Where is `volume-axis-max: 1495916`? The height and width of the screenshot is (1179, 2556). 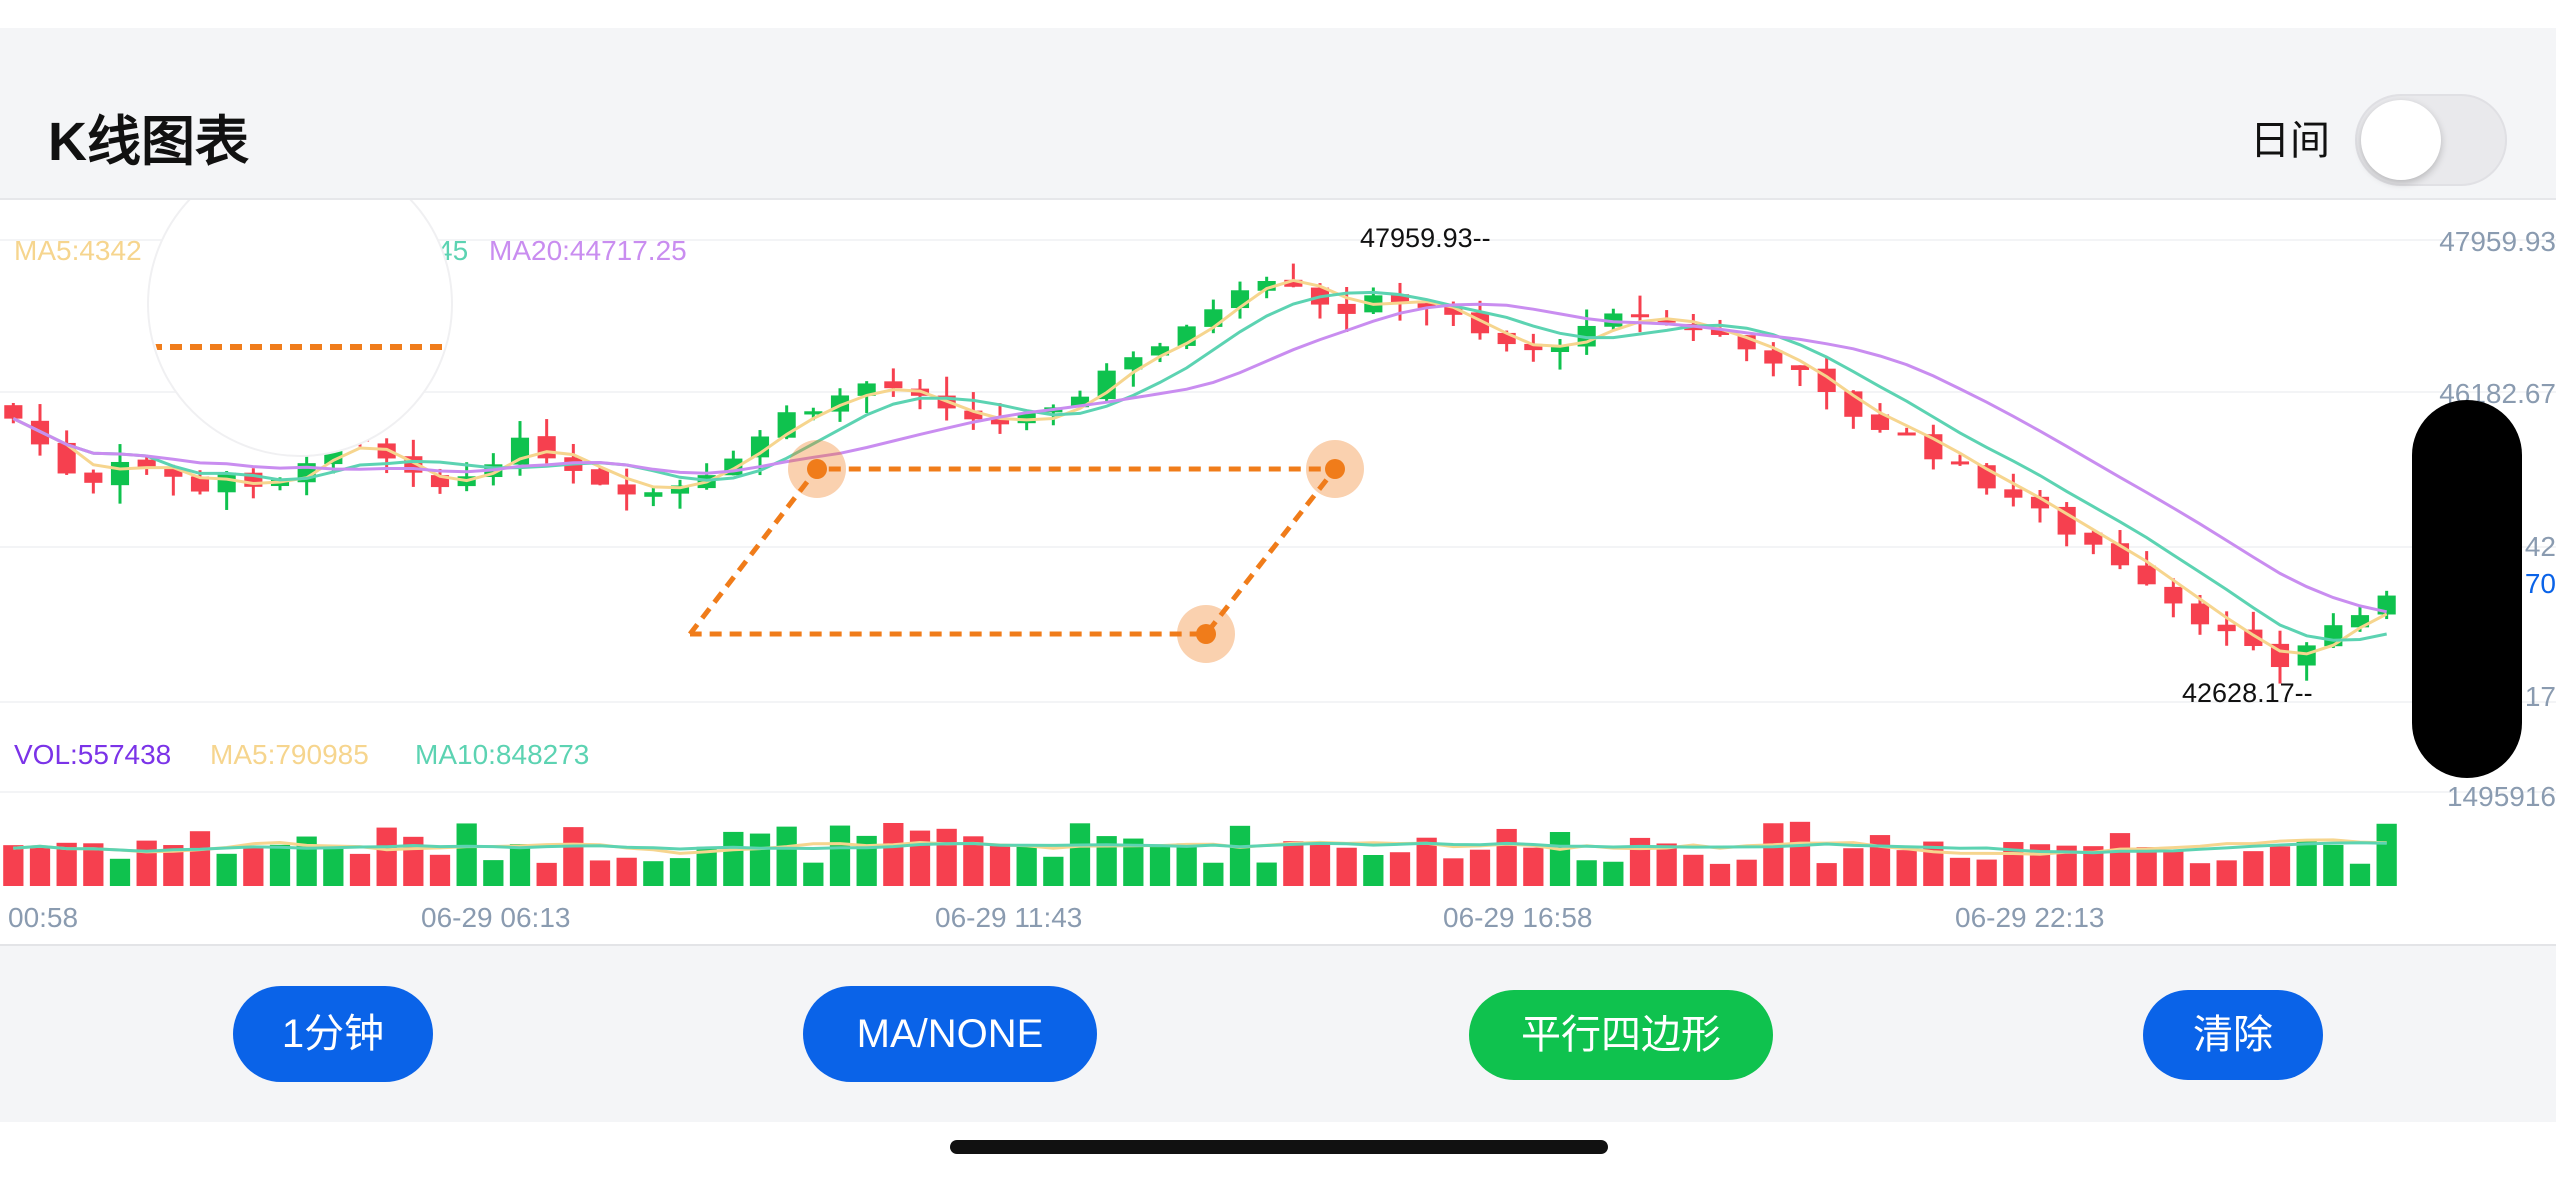 volume-axis-max: 1495916 is located at coordinates (2501, 796).